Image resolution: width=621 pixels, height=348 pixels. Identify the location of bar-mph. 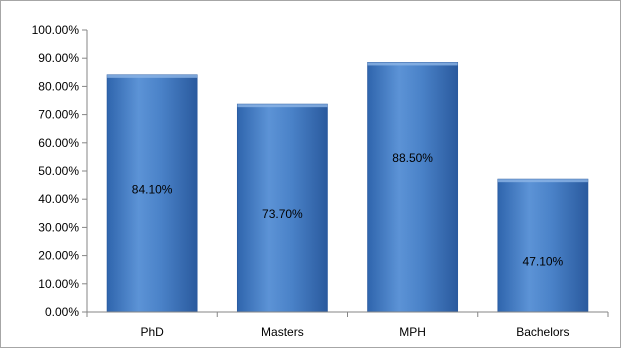
(413, 187).